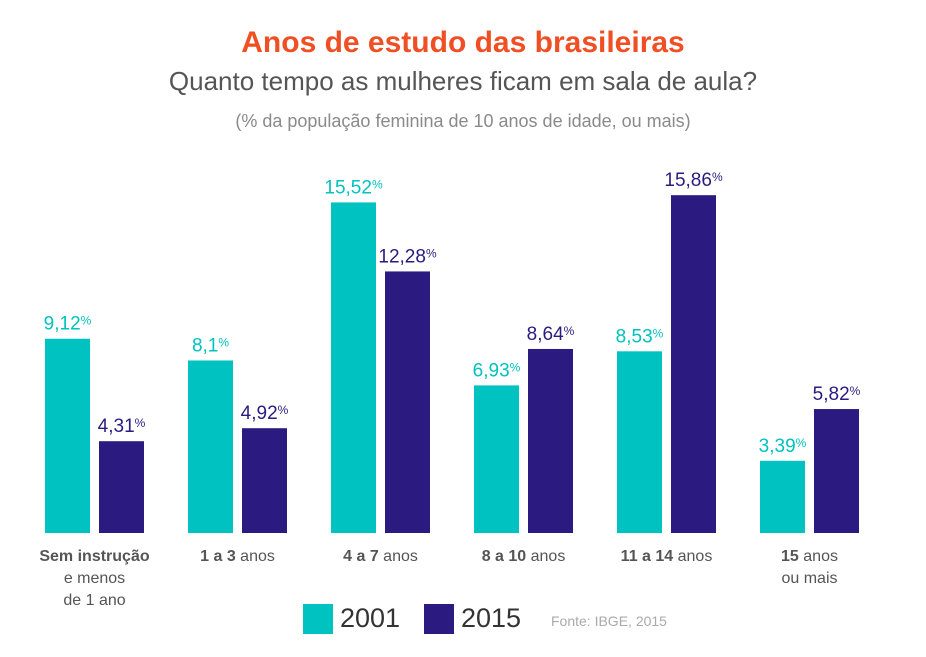 The width and height of the screenshot is (926, 657). What do you see at coordinates (68, 324) in the screenshot?
I see `data-label-2001-0: 9,12%` at bounding box center [68, 324].